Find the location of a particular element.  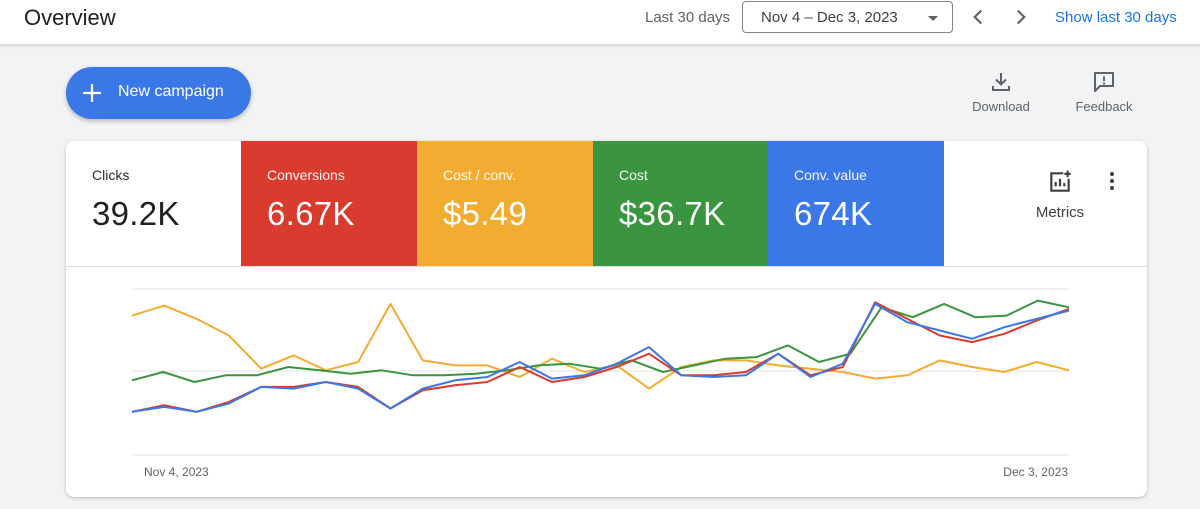

metric-tile-conversions: Conversions 6.67K is located at coordinates (329, 203).